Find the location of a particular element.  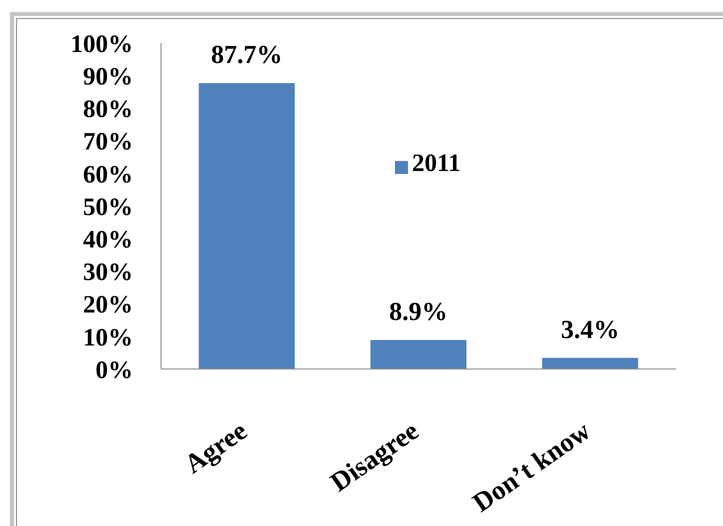

y-tick-label: 100% is located at coordinates (101, 44).